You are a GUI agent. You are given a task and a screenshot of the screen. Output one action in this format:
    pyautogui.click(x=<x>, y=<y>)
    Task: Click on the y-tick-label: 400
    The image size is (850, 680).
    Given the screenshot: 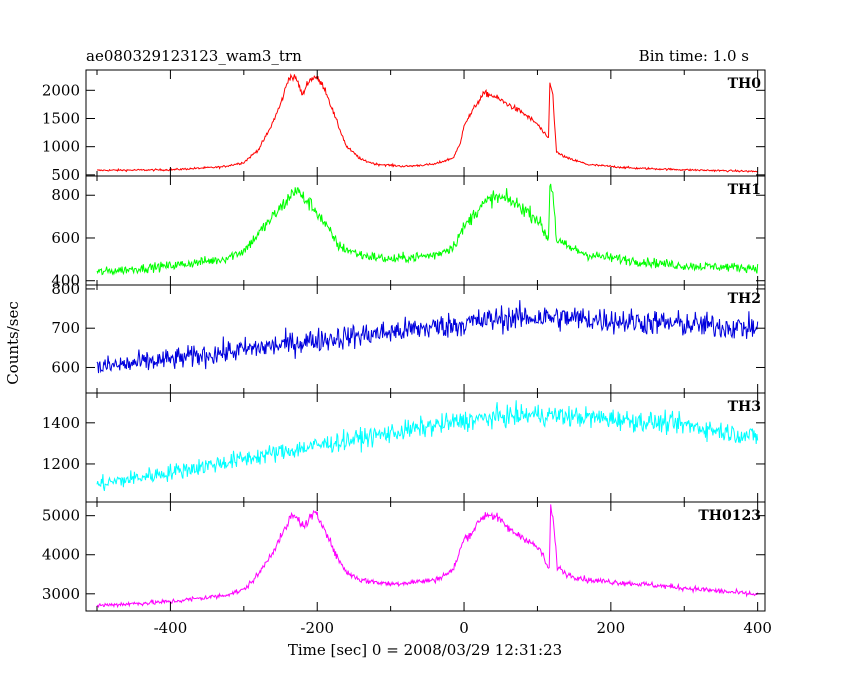 What is the action you would take?
    pyautogui.click(x=65, y=281)
    